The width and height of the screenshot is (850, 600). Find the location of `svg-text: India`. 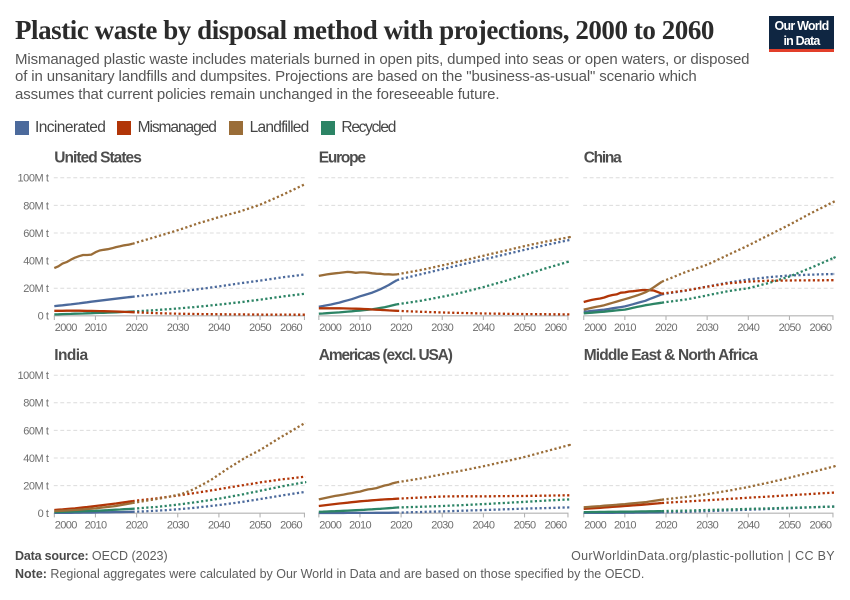

svg-text: India is located at coordinates (71, 355).